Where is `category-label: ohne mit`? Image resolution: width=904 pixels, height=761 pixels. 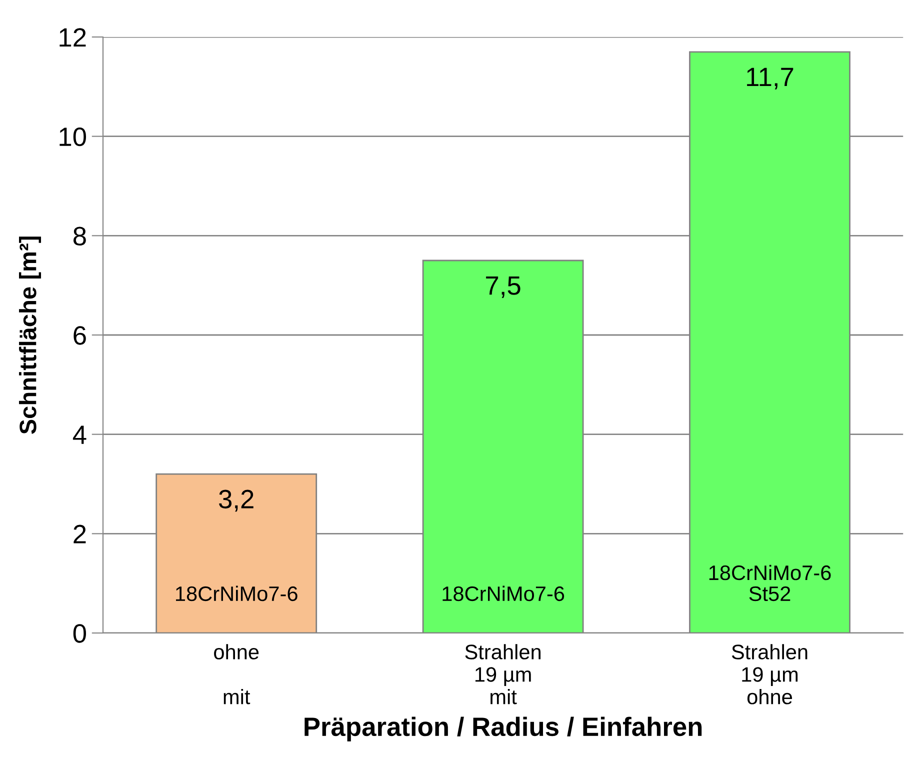 category-label: ohne mit is located at coordinates (236, 674).